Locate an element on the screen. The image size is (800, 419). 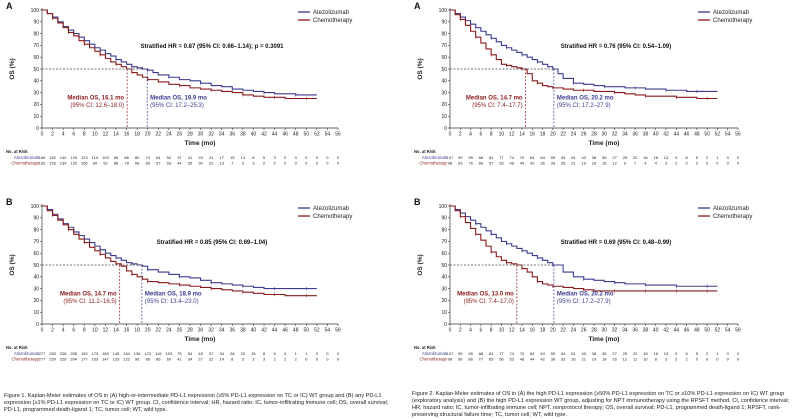
risk-table-value: 28 is located at coordinates (232, 353).